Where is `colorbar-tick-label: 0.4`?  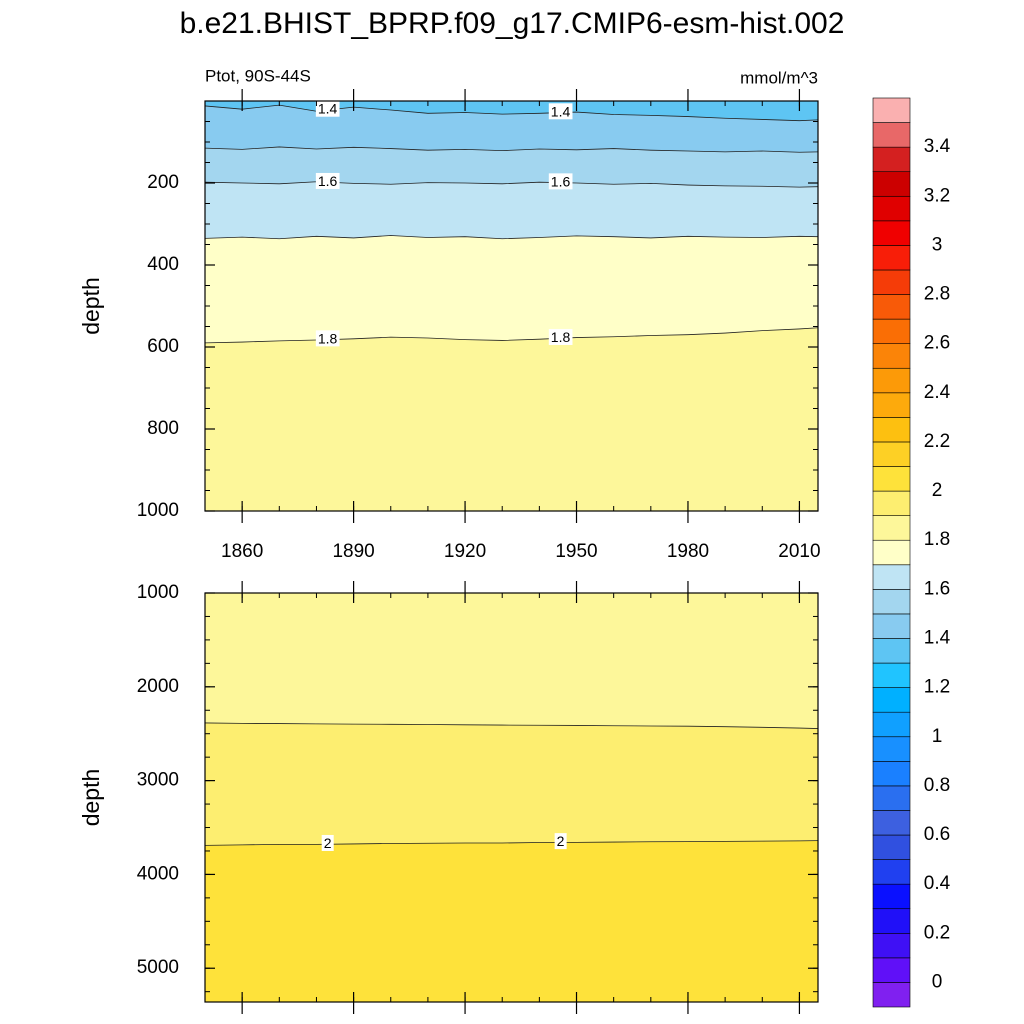 colorbar-tick-label: 0.4 is located at coordinates (937, 883).